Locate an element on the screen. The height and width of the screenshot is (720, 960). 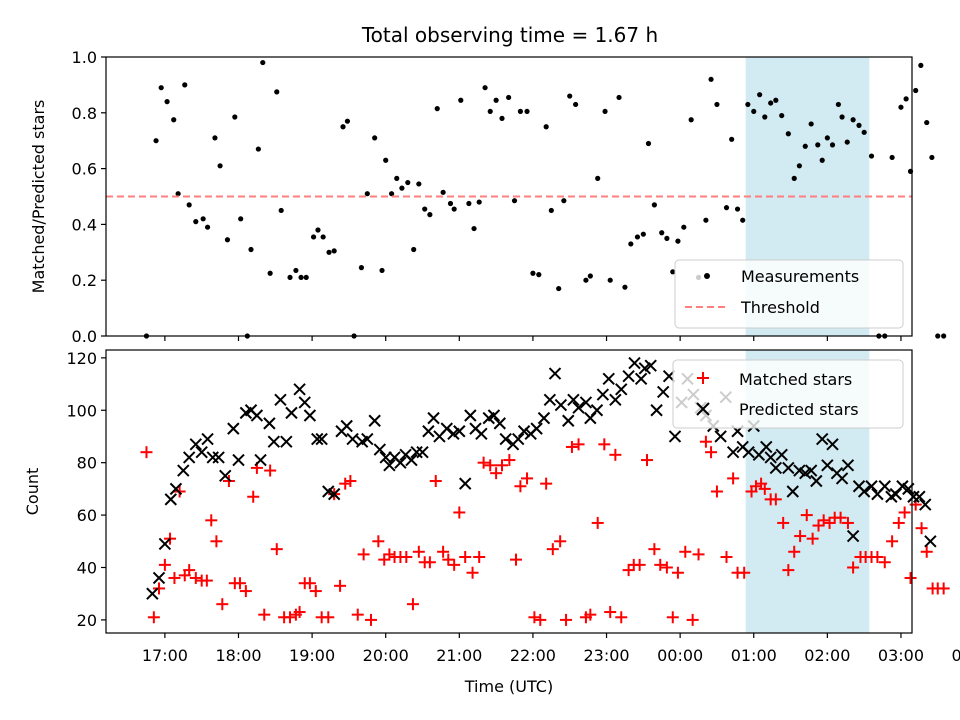
bottom-y-tick-label: 60 is located at coordinates (87, 515).